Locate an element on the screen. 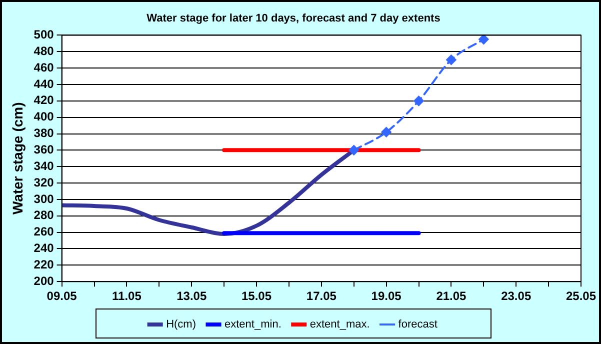 This screenshot has width=601, height=344. y-tick-label: 440 is located at coordinates (44, 83).